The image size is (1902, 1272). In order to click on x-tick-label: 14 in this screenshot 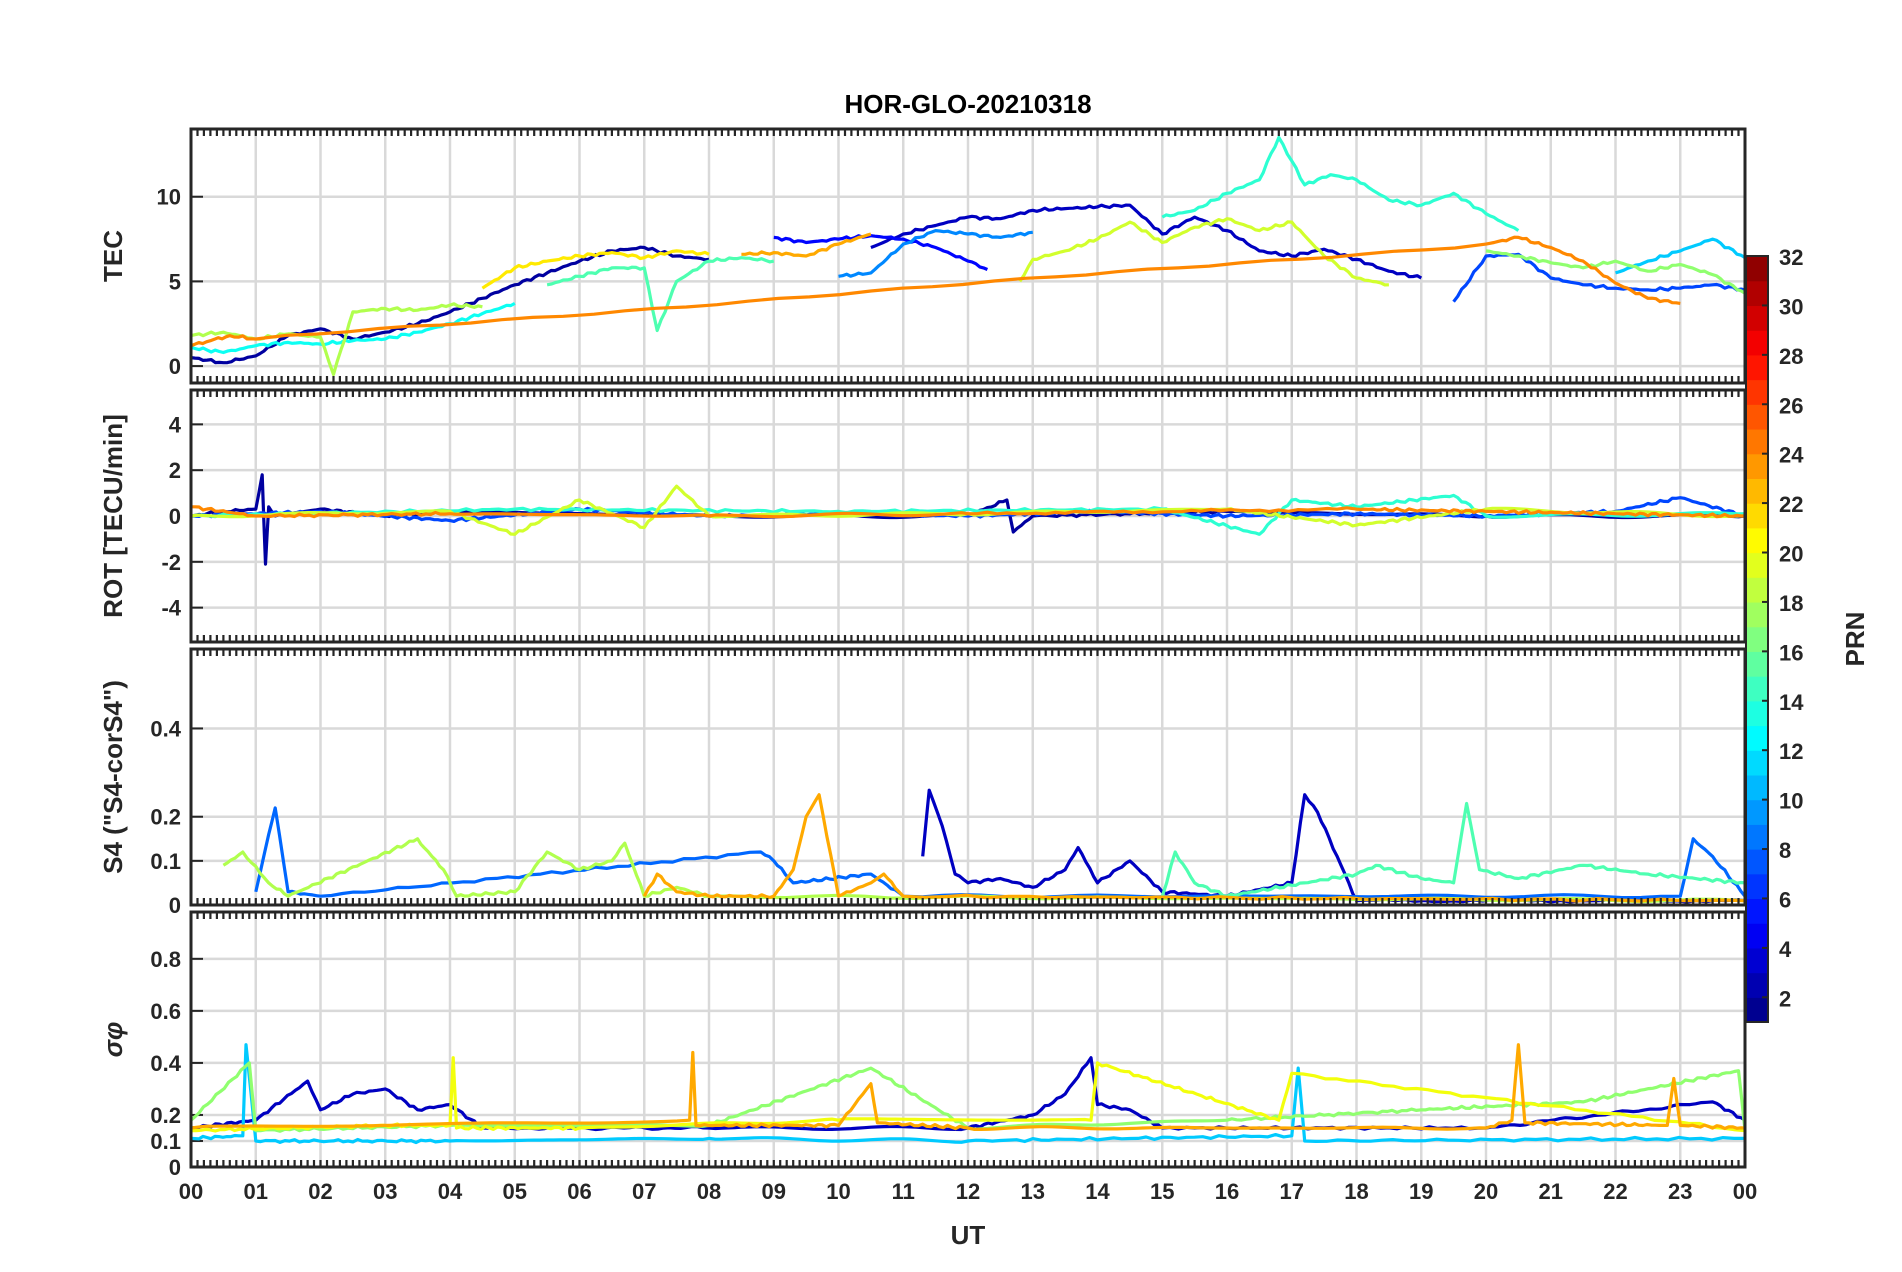, I will do `click(1097, 1191)`.